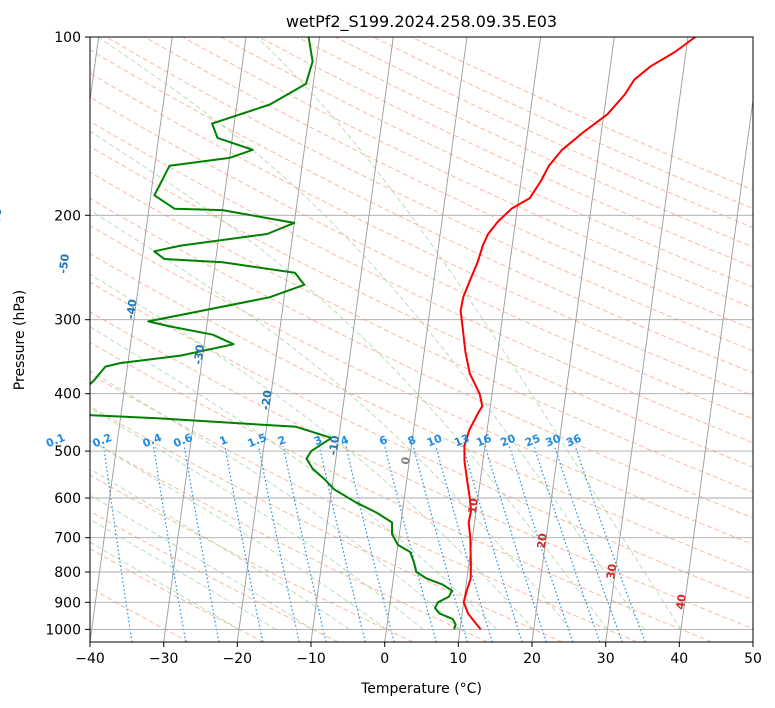 The height and width of the screenshot is (708, 775). Describe the element at coordinates (434, 441) in the screenshot. I see `mixing-ratio-label: 10` at that location.